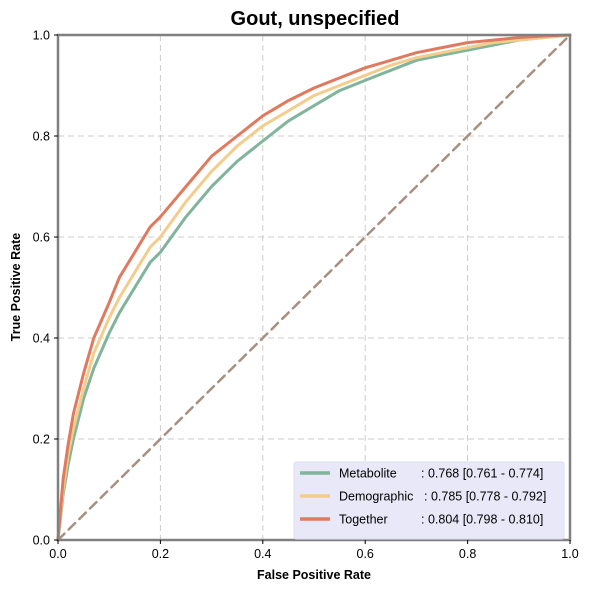 This screenshot has width=591, height=592. I want to click on legend-label: Metabolite, so click(368, 474).